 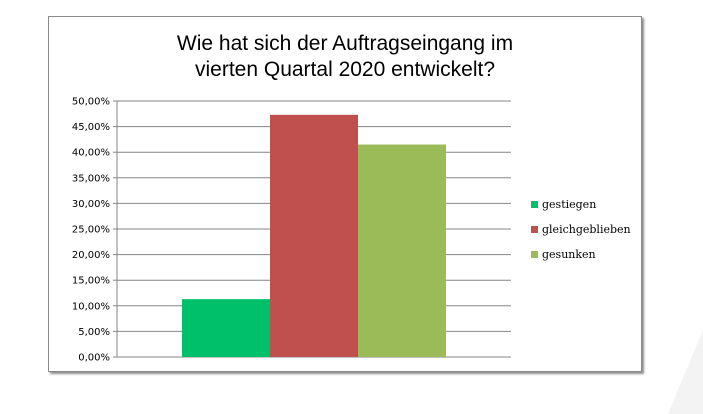 What do you see at coordinates (569, 204) in the screenshot?
I see `legend-label-gestiegen: gestiegen` at bounding box center [569, 204].